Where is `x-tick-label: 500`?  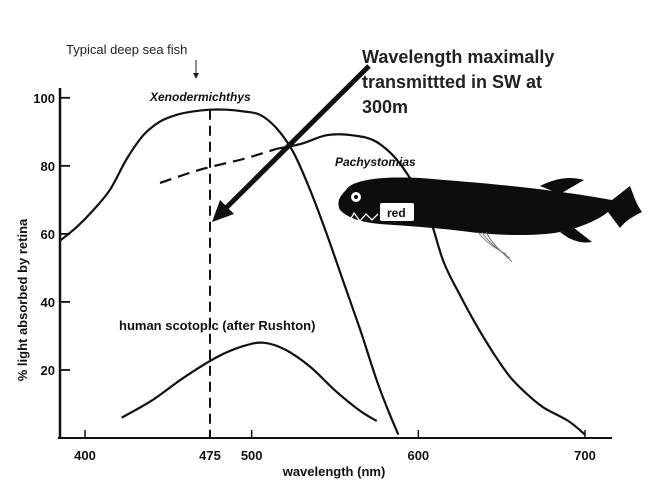 x-tick-label: 500 is located at coordinates (252, 455).